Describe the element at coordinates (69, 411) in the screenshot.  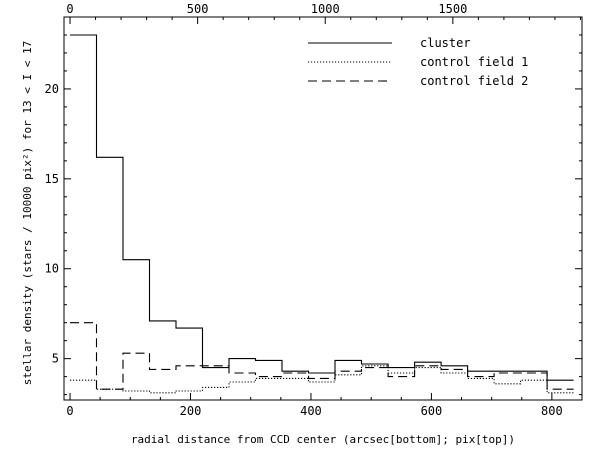
I see `x-tick-label: 0` at that location.